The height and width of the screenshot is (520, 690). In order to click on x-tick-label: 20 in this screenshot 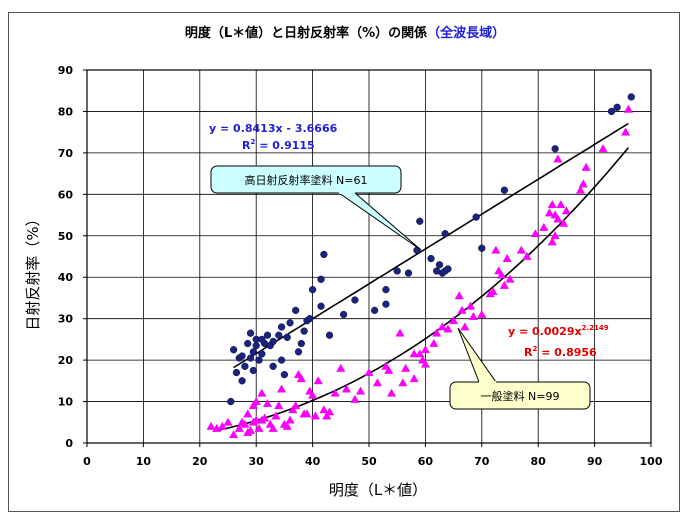, I will do `click(200, 461)`.